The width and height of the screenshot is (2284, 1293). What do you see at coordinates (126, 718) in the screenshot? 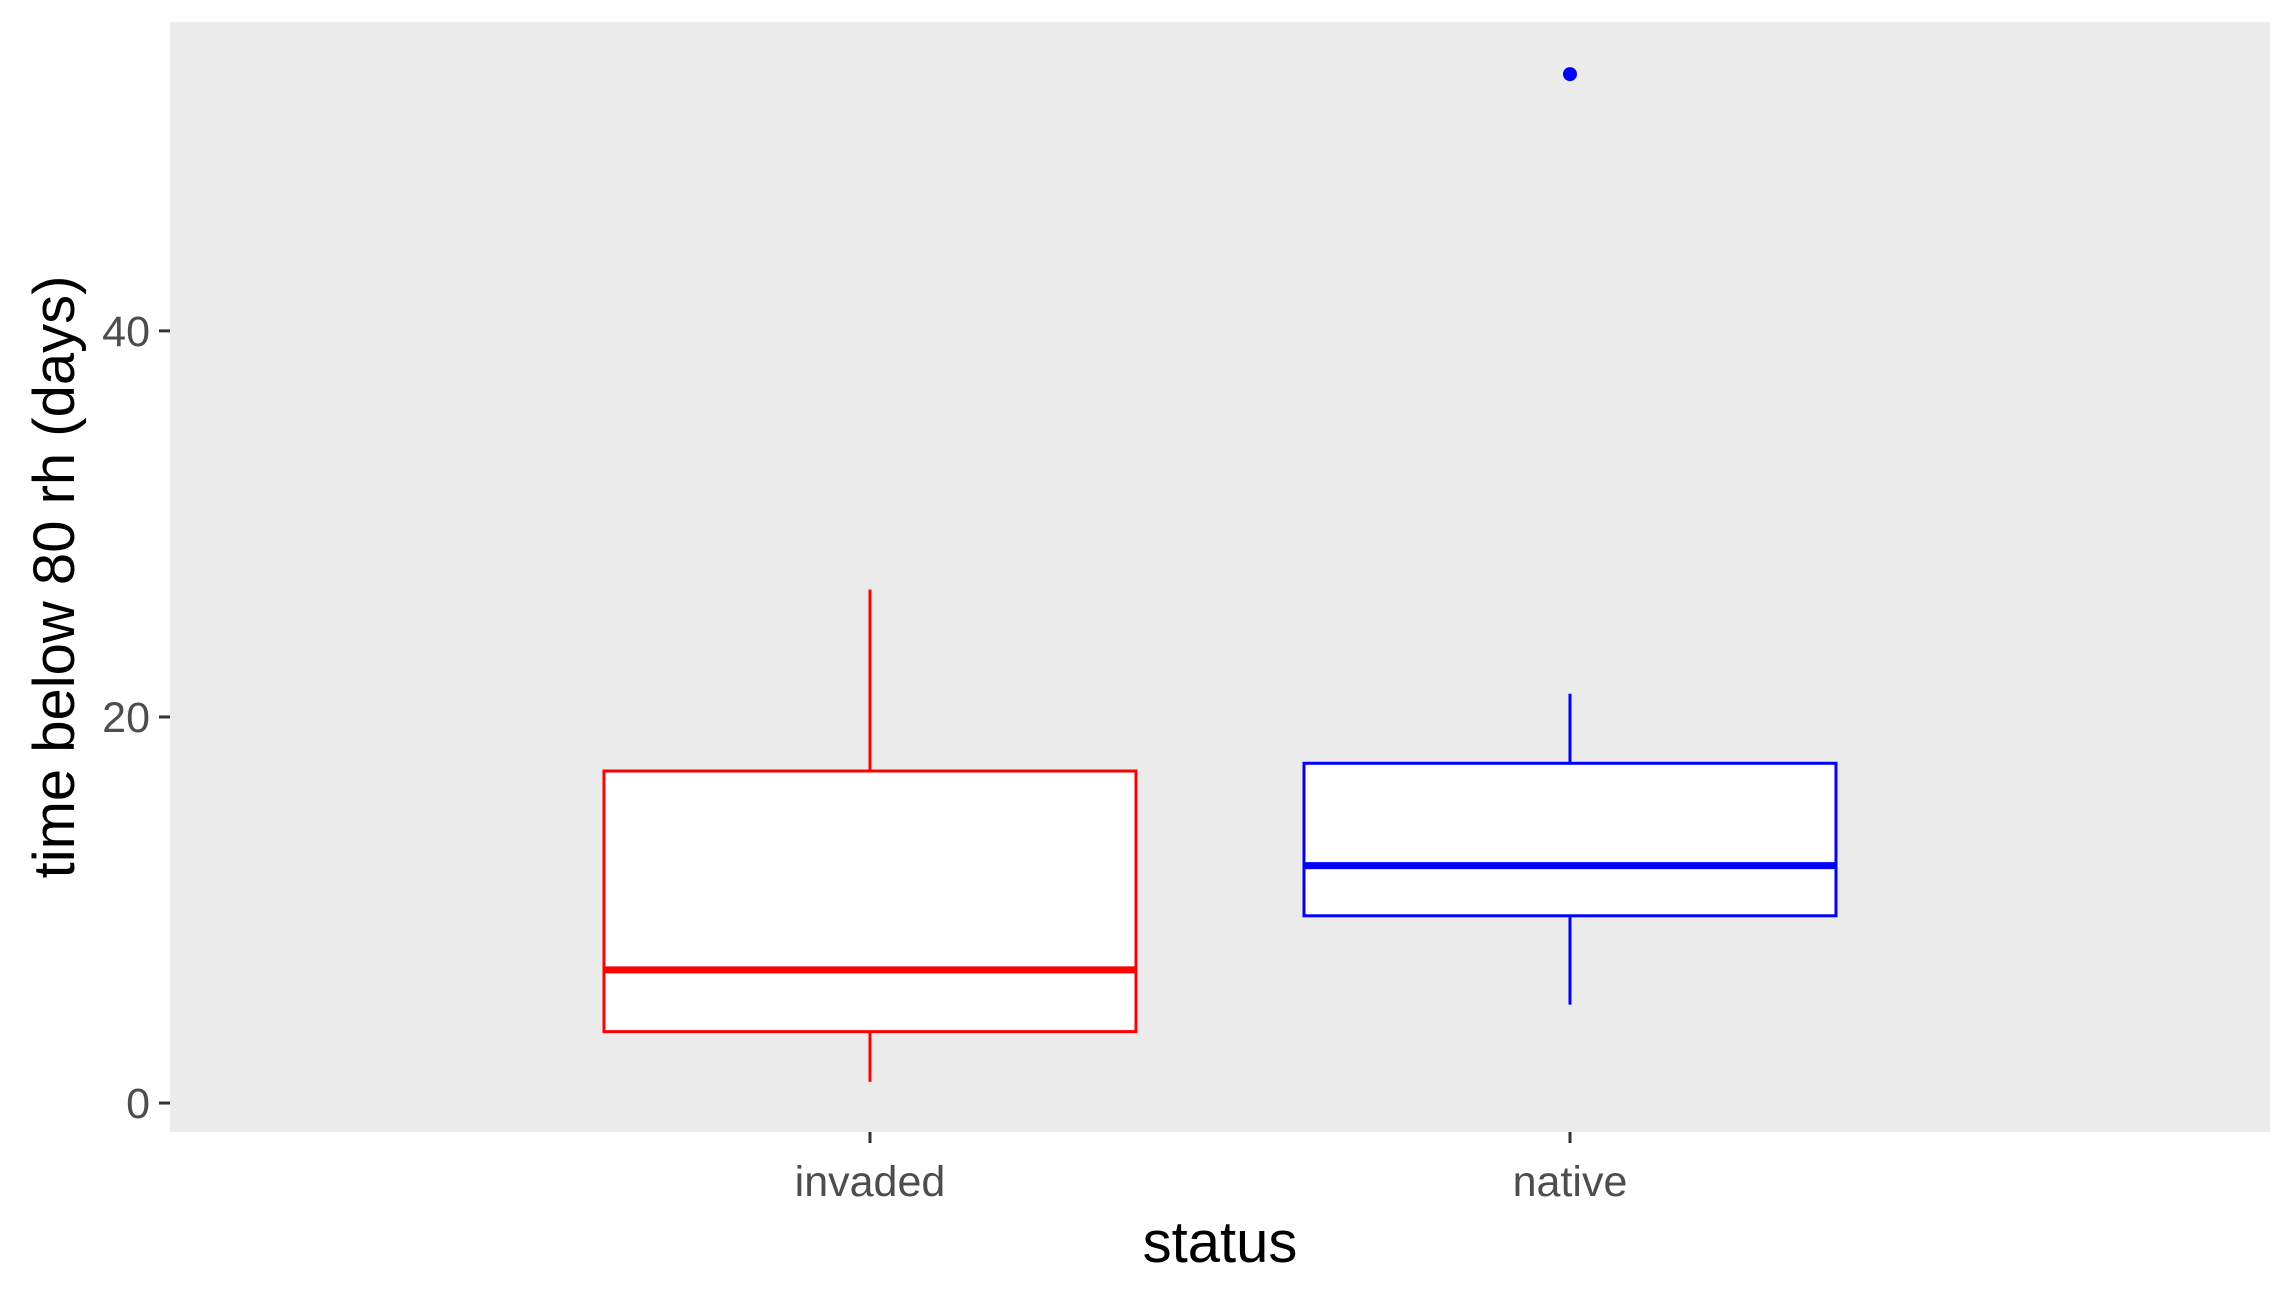
I see `y-tick-label: 20` at bounding box center [126, 718].